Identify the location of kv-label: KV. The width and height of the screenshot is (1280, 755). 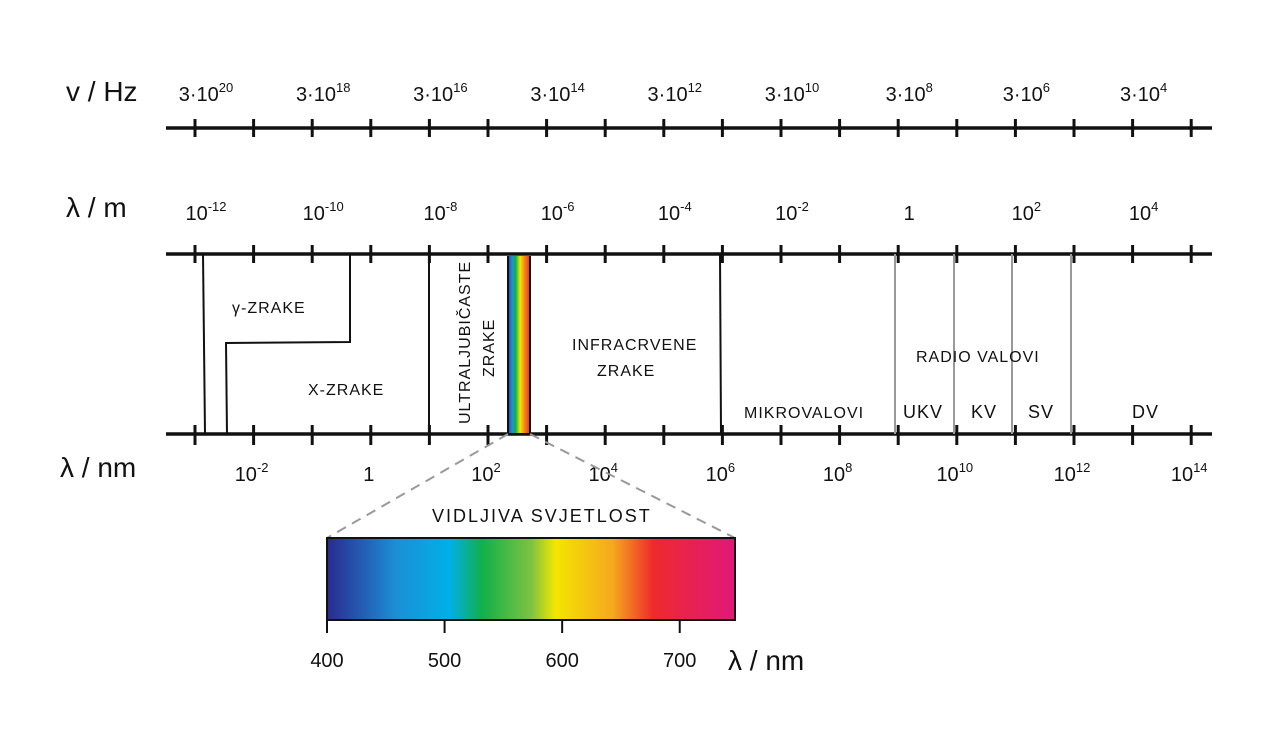
(984, 412).